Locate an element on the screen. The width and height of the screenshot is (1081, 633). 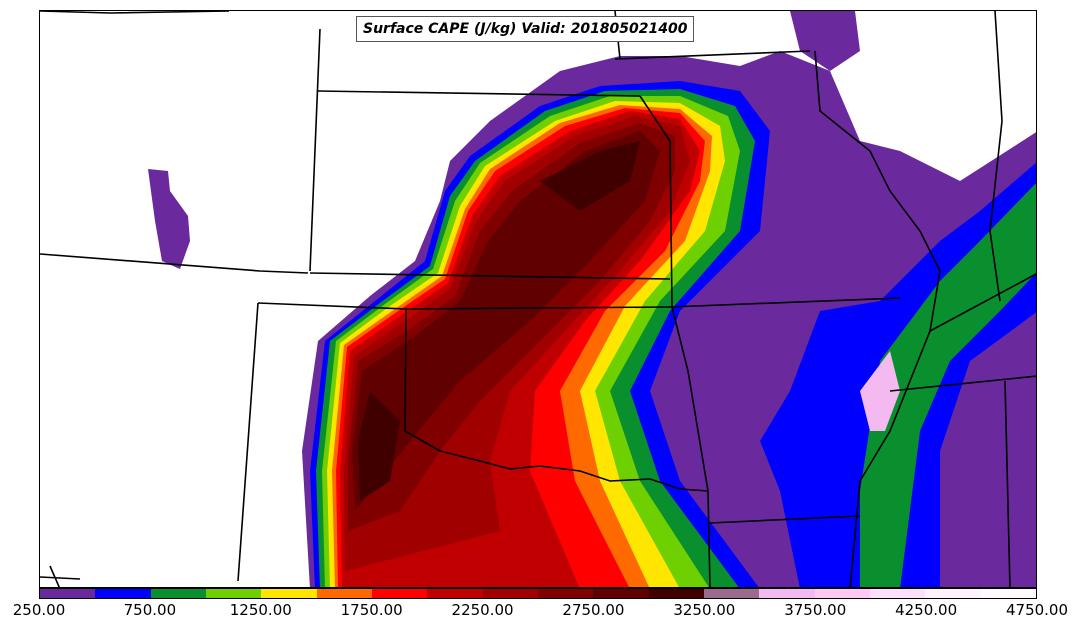
contour-250-west-blob is located at coordinates (169, 219).